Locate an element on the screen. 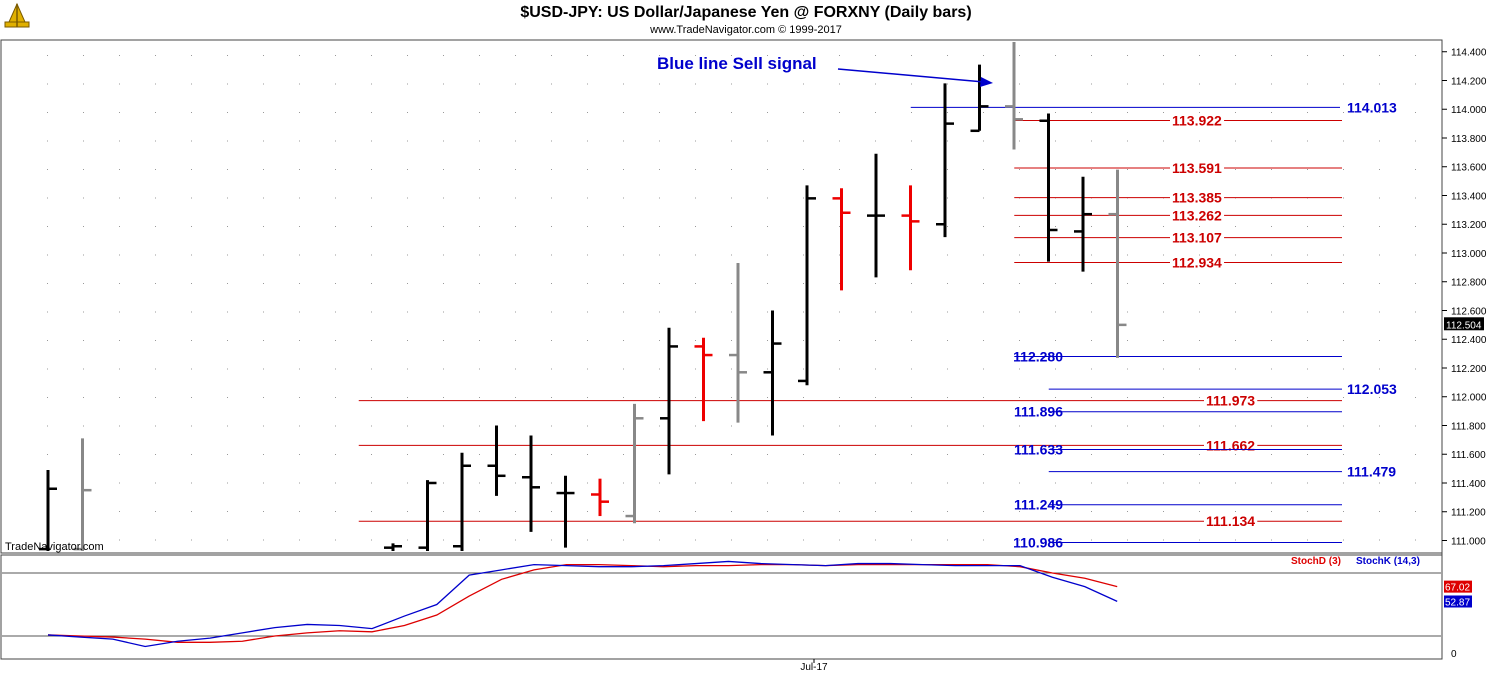 The image size is (1492, 677). level-label: 111.249 is located at coordinates (1038, 505).